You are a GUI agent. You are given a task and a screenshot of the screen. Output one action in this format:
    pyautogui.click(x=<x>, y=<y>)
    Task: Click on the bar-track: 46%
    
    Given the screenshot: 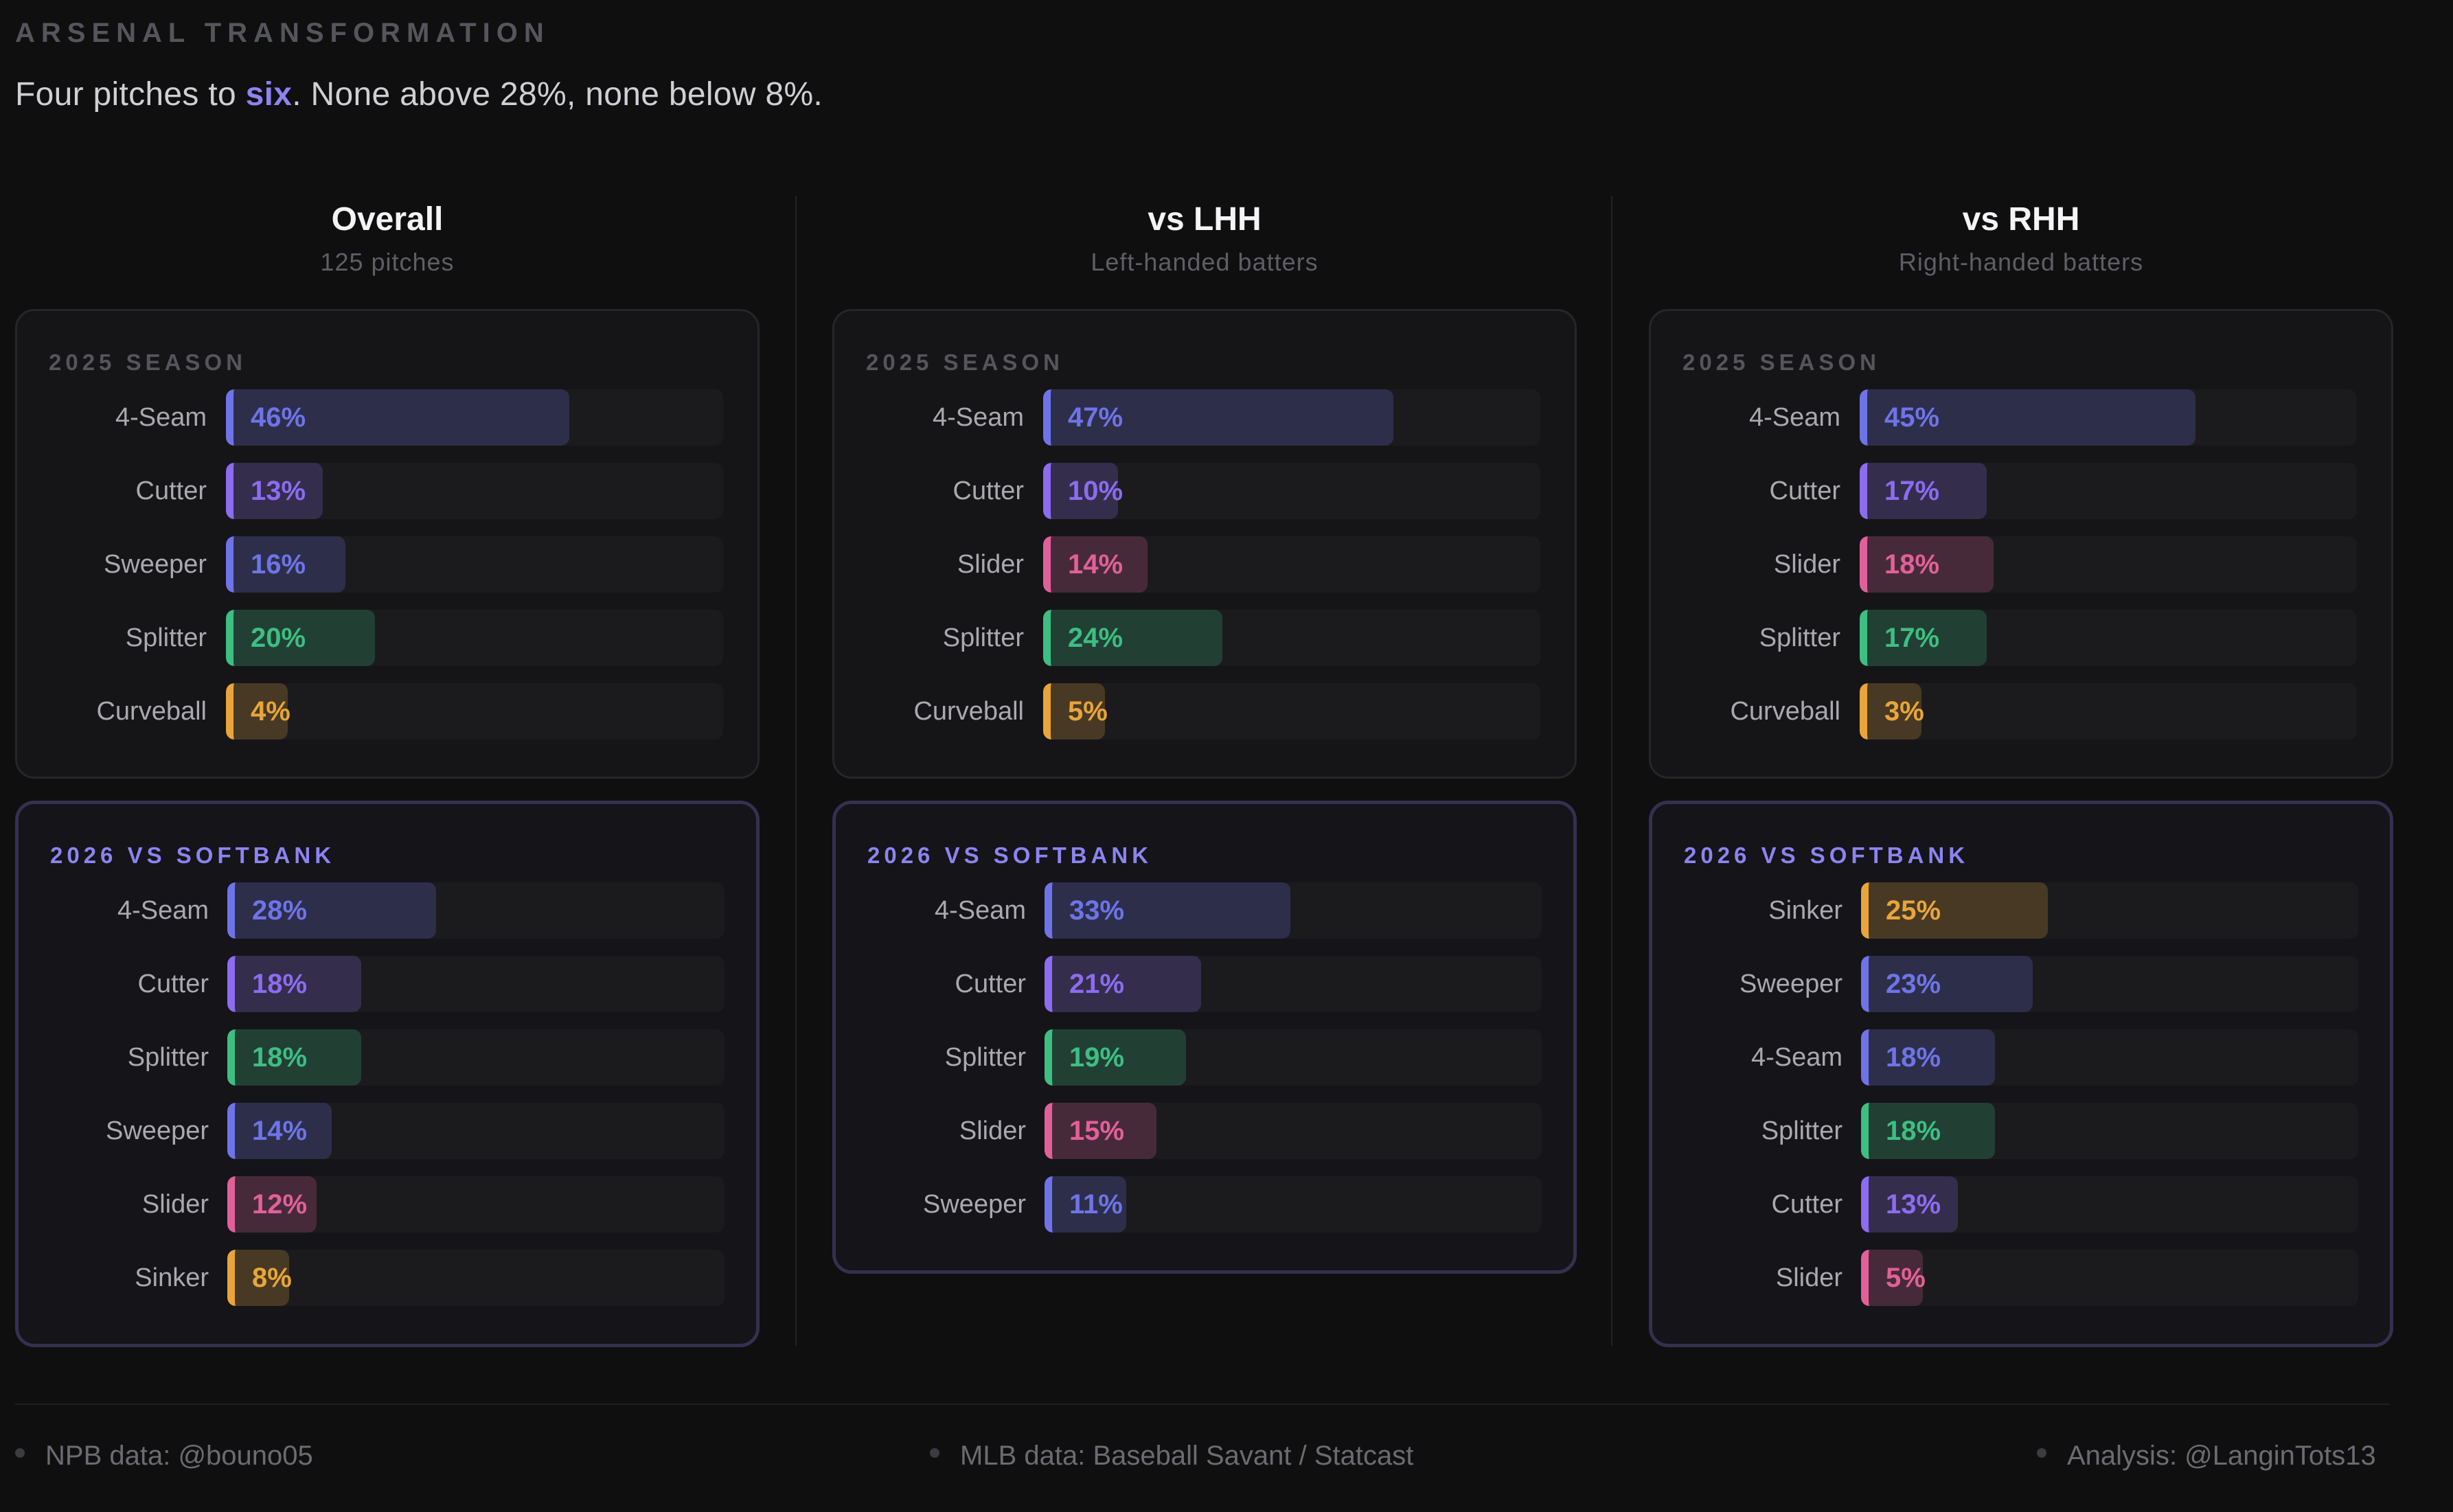 What is the action you would take?
    pyautogui.click(x=474, y=417)
    